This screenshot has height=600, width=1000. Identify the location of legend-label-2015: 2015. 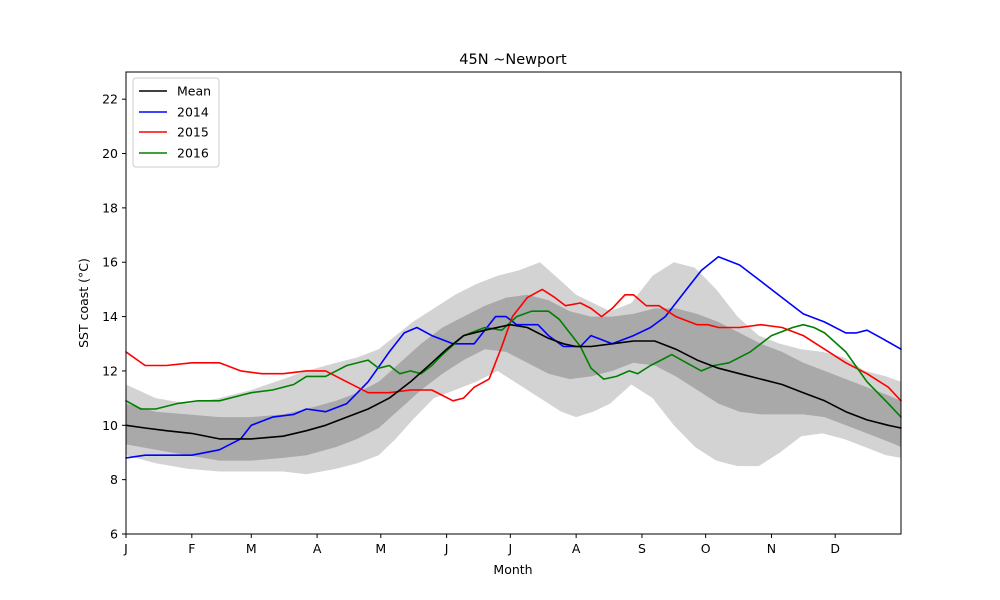
(193, 132).